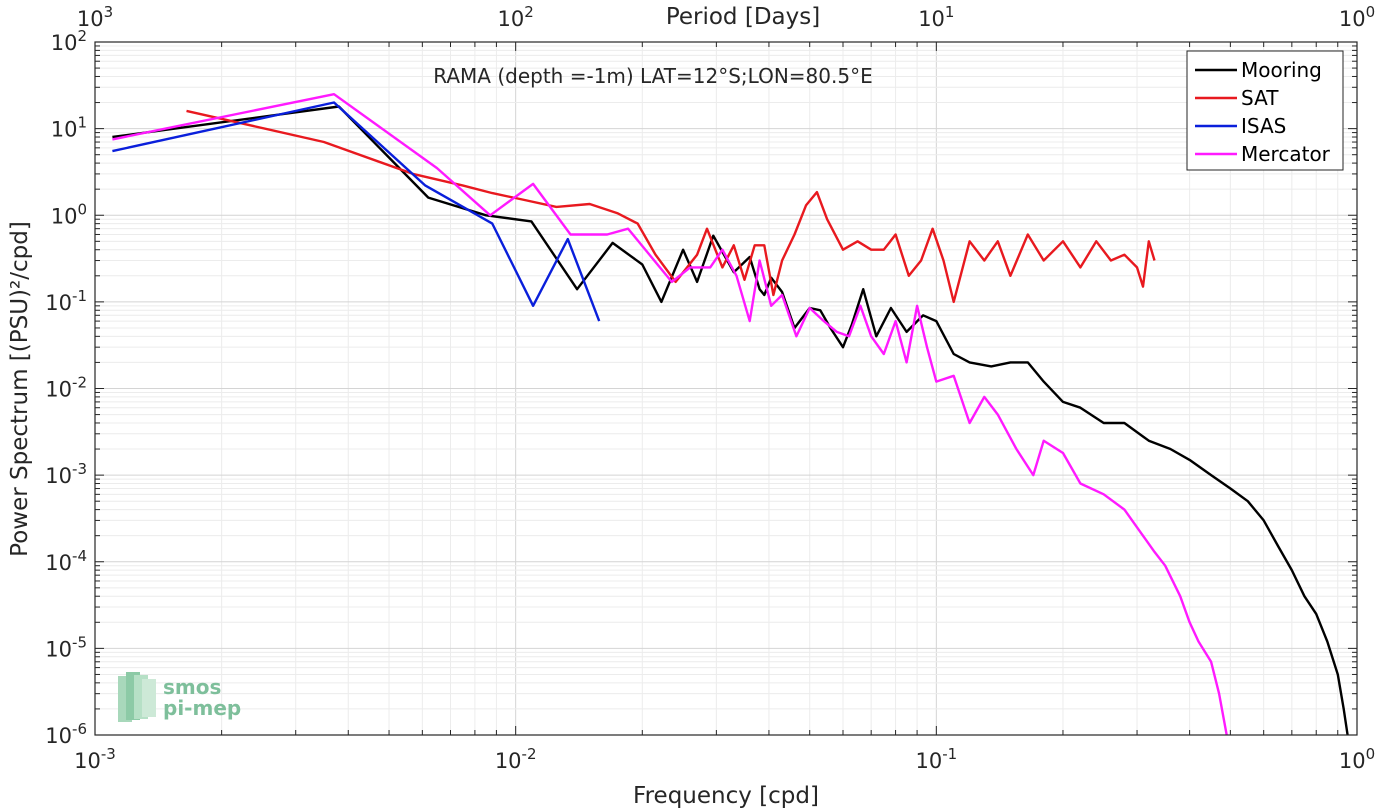 This screenshot has width=1377, height=809. I want to click on y-tick-label: 10⁻¹, so click(66, 301).